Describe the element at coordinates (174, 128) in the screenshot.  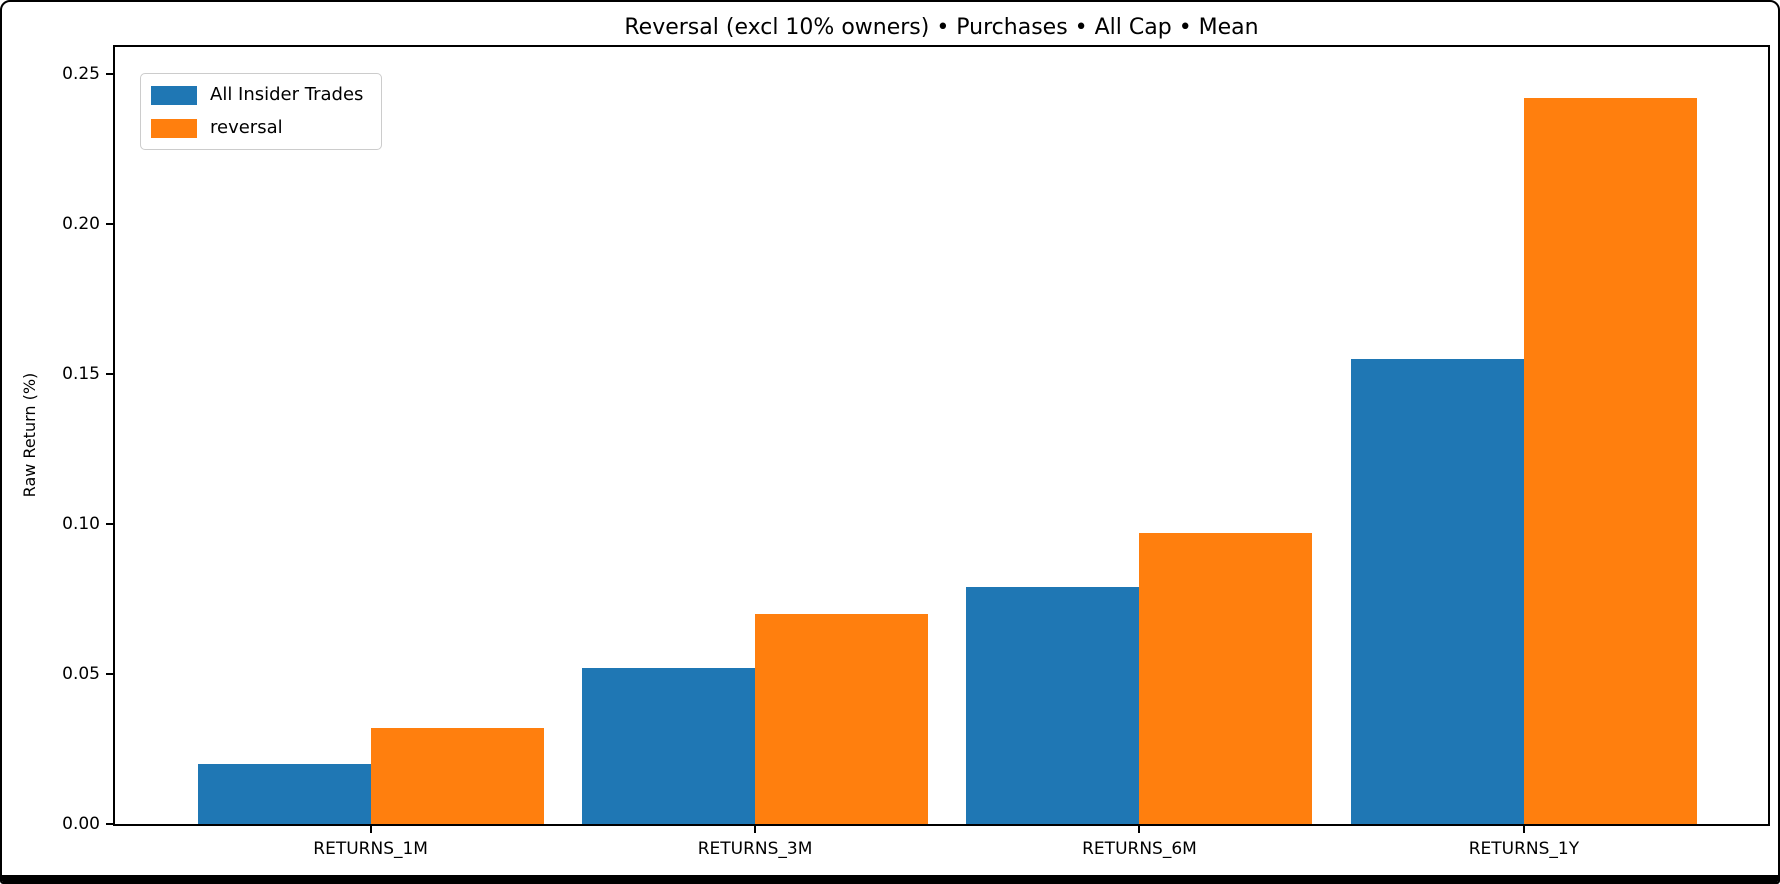
I see `legend-swatch-reversal-icon` at that location.